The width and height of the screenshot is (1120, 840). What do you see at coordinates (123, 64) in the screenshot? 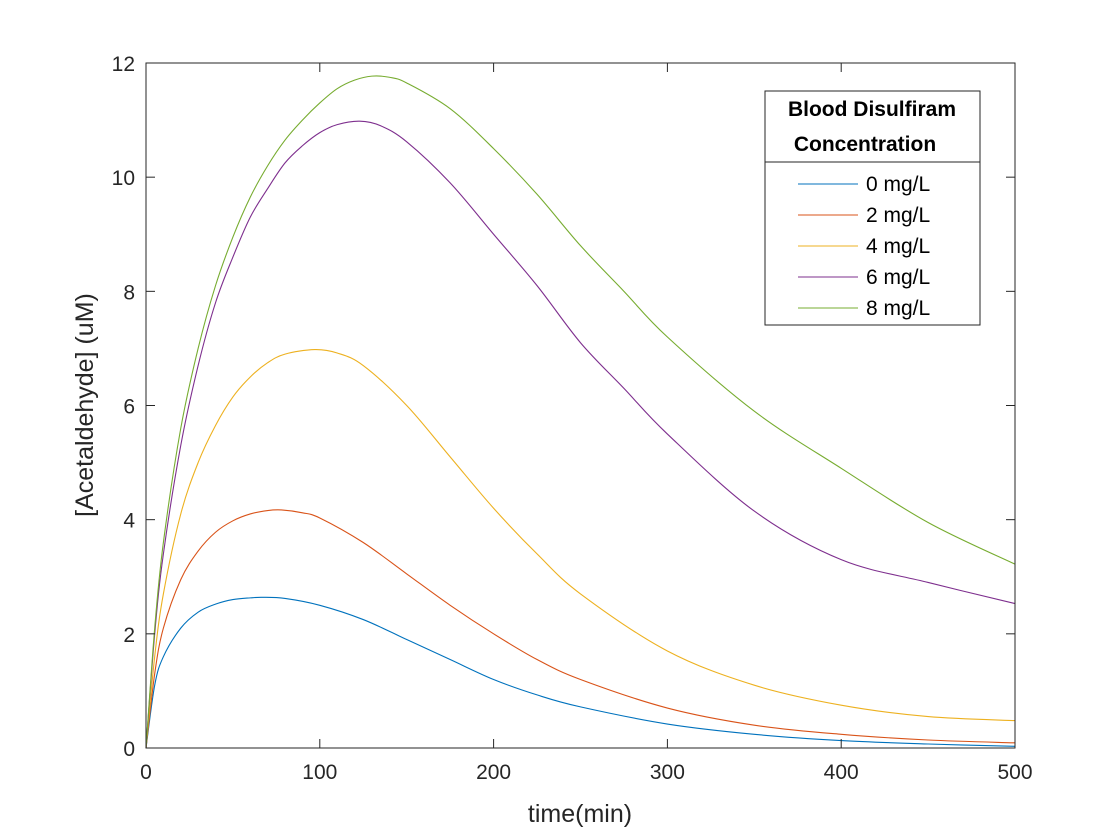
I see `y-tick-label: 12` at bounding box center [123, 64].